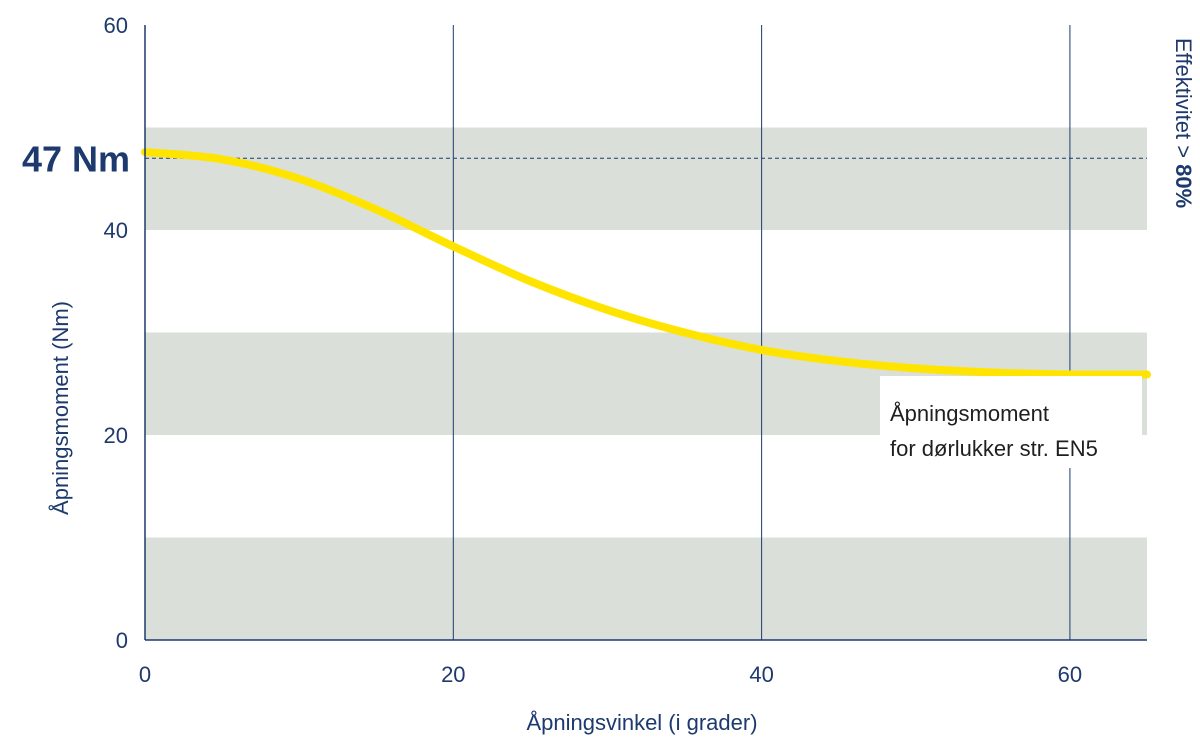  What do you see at coordinates (761, 674) in the screenshot?
I see `x-tick-label: 40` at bounding box center [761, 674].